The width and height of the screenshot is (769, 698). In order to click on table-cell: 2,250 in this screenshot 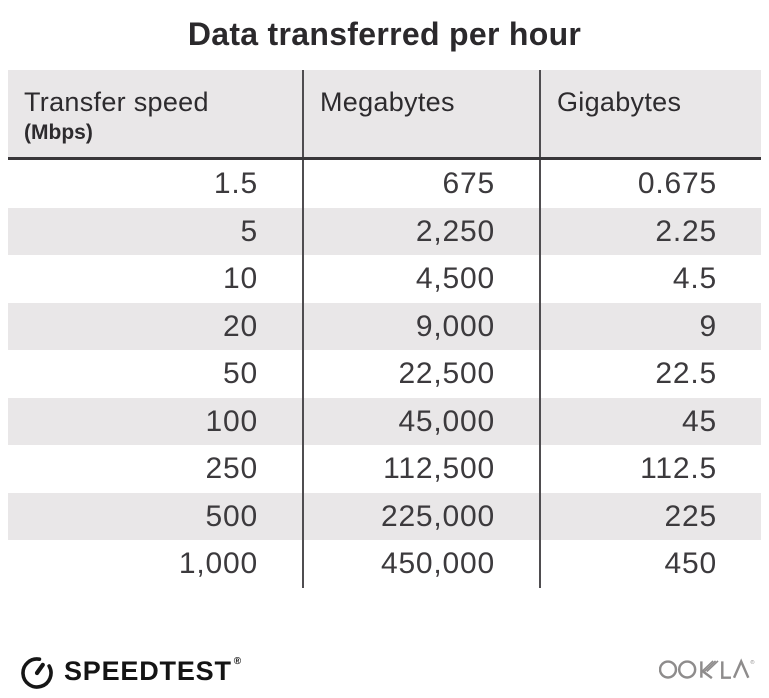, I will do `click(420, 231)`.